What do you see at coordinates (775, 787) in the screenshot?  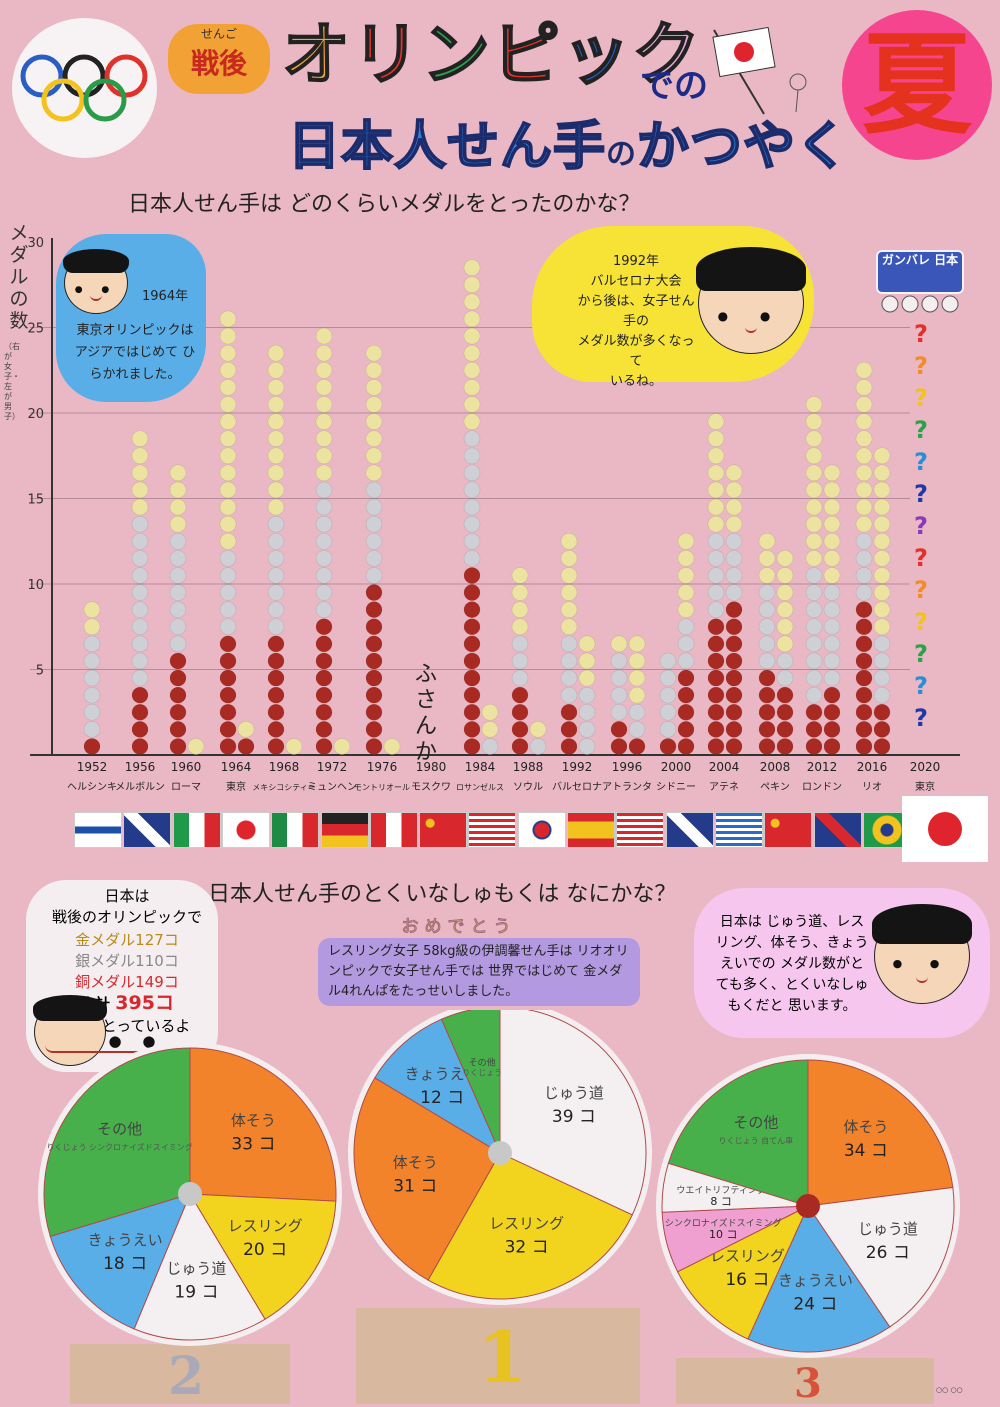 I see `x-tick-city: ペキン` at bounding box center [775, 787].